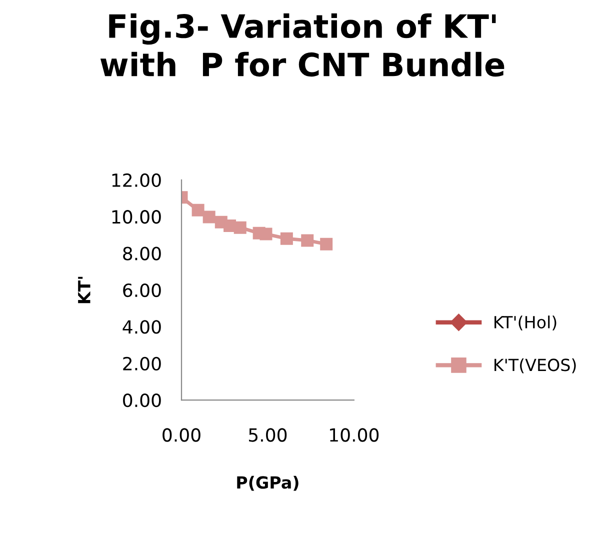  Describe the element at coordinates (268, 435) in the screenshot. I see `x-tick-label: 5.00` at that location.